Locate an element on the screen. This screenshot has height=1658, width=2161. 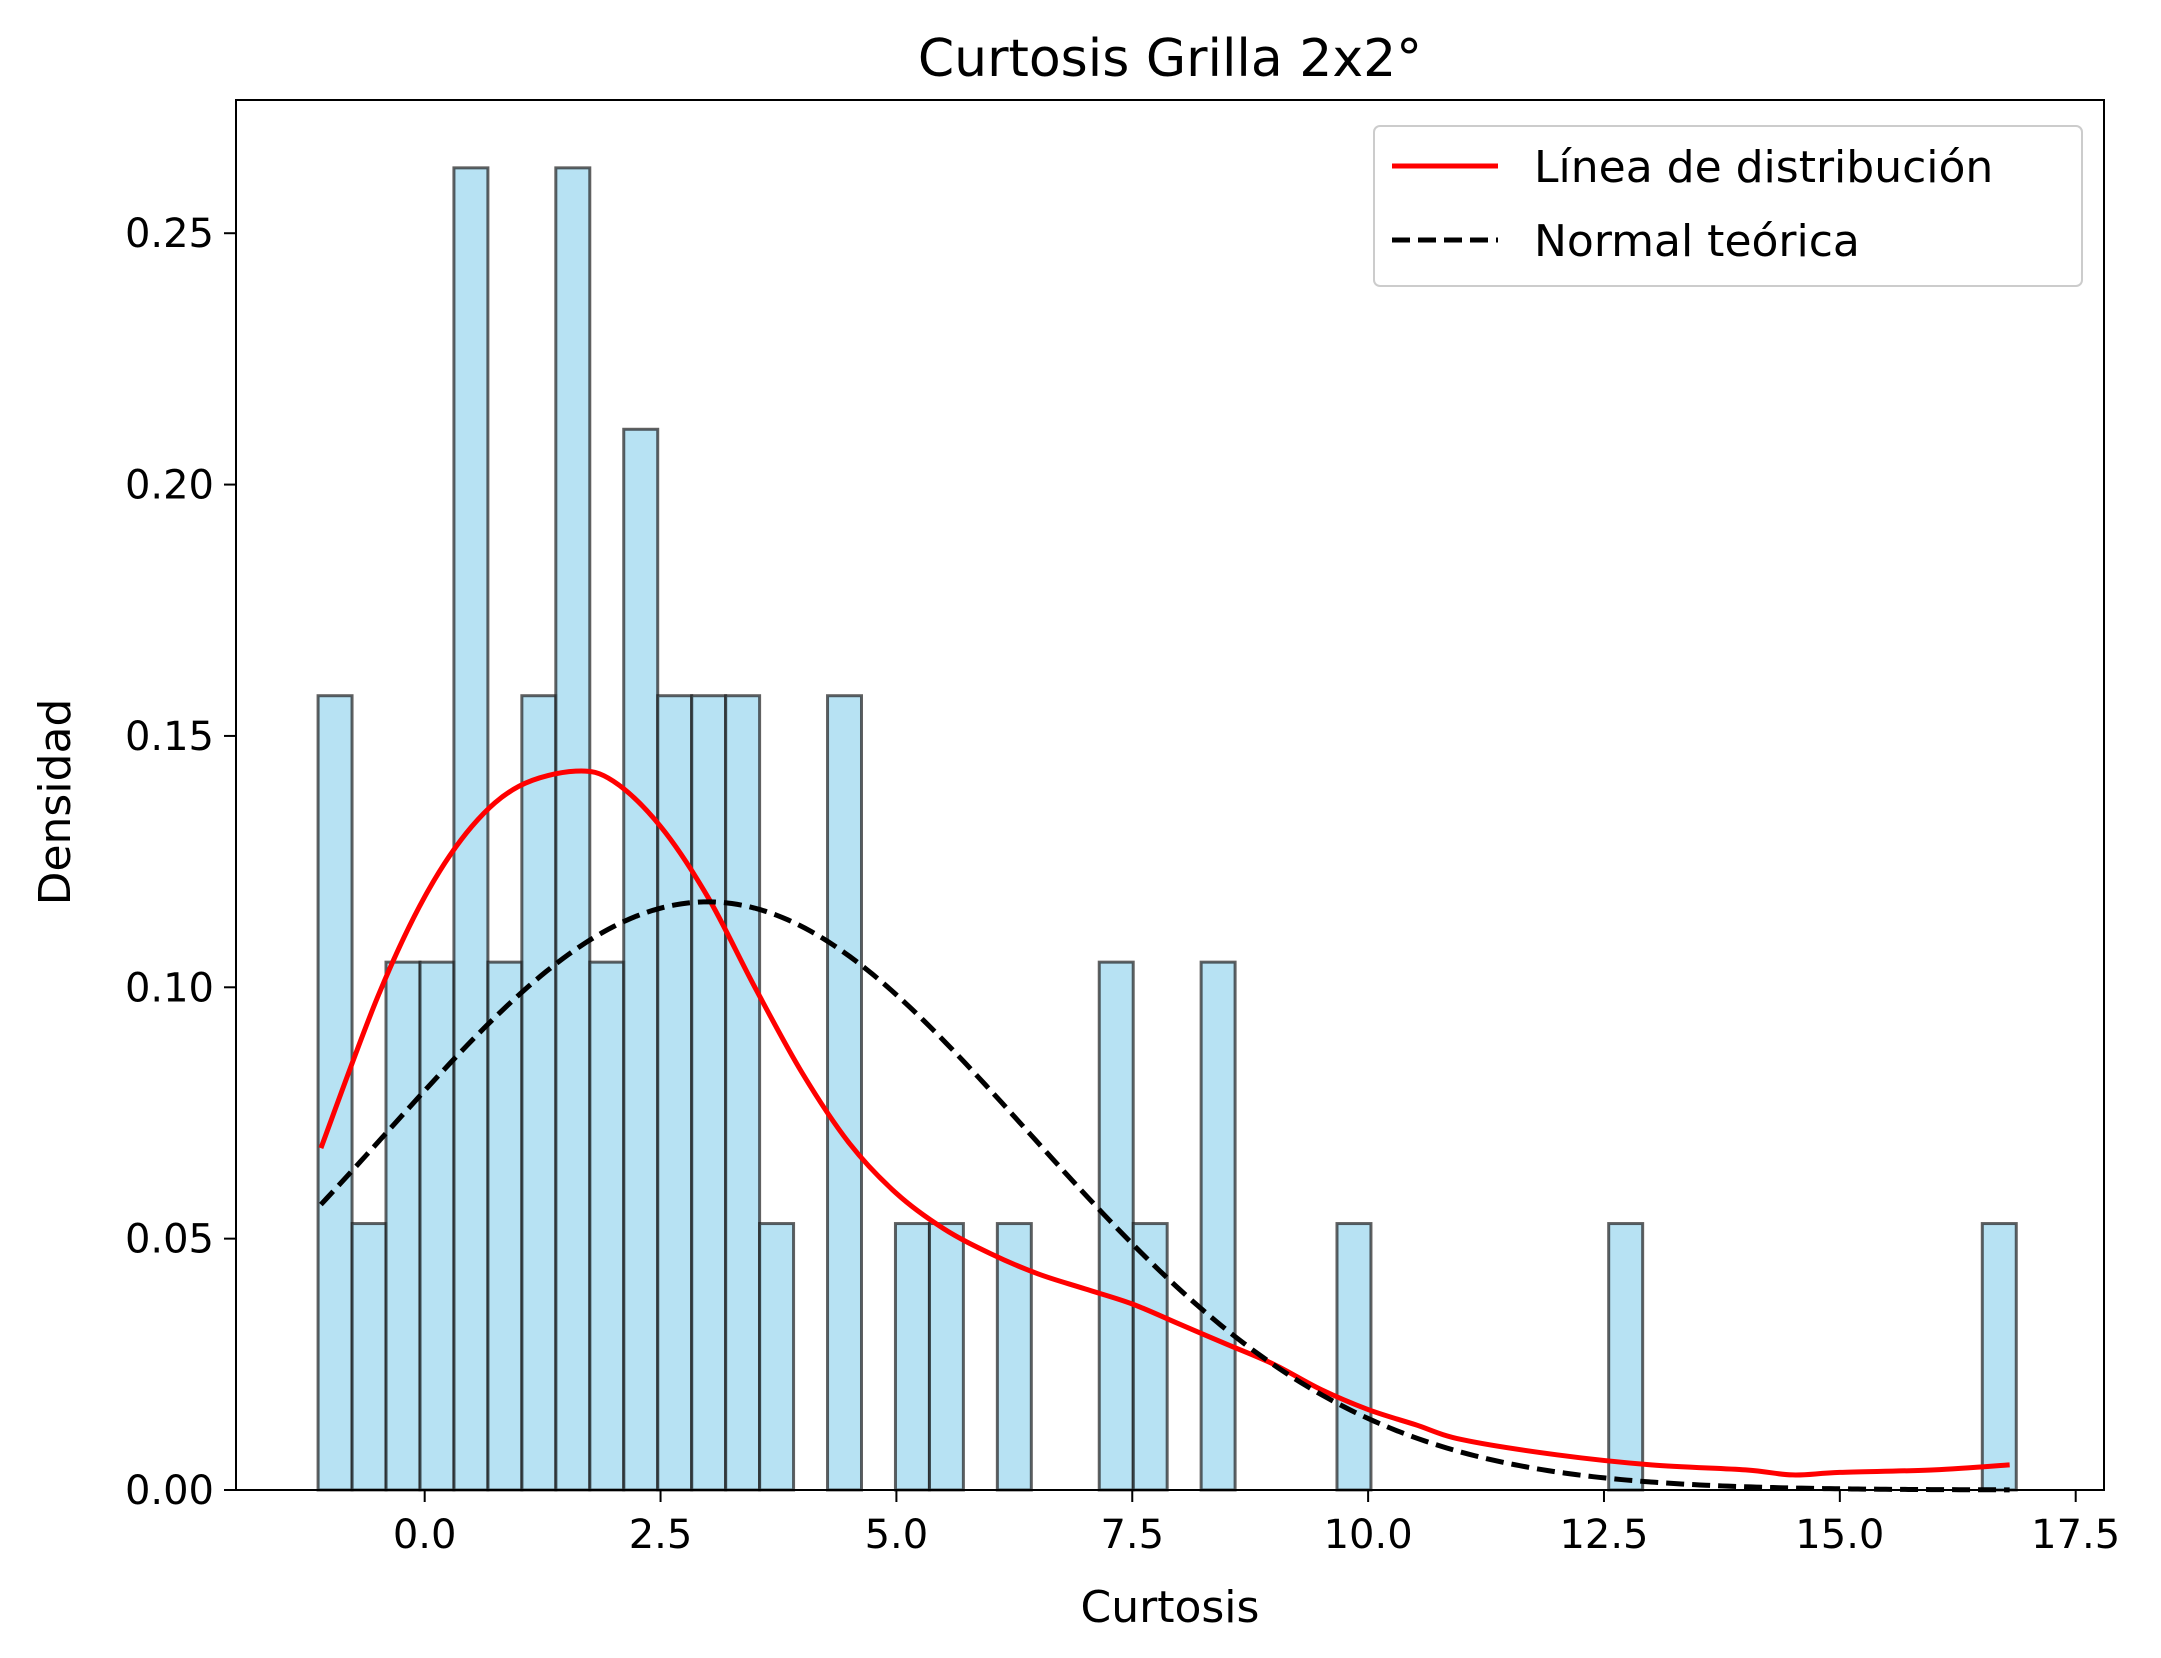
x-tick-label: 10.0 is located at coordinates (1368, 1535).